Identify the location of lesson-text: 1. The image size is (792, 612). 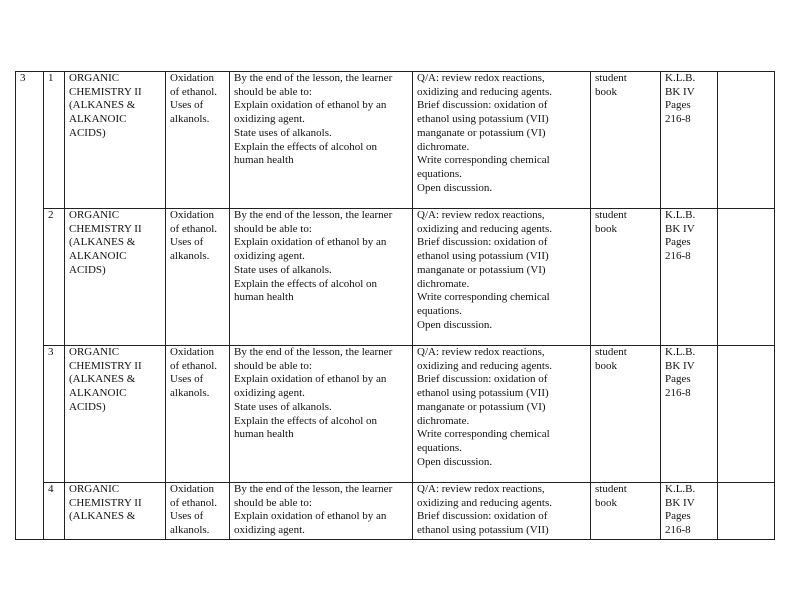
(51, 78).